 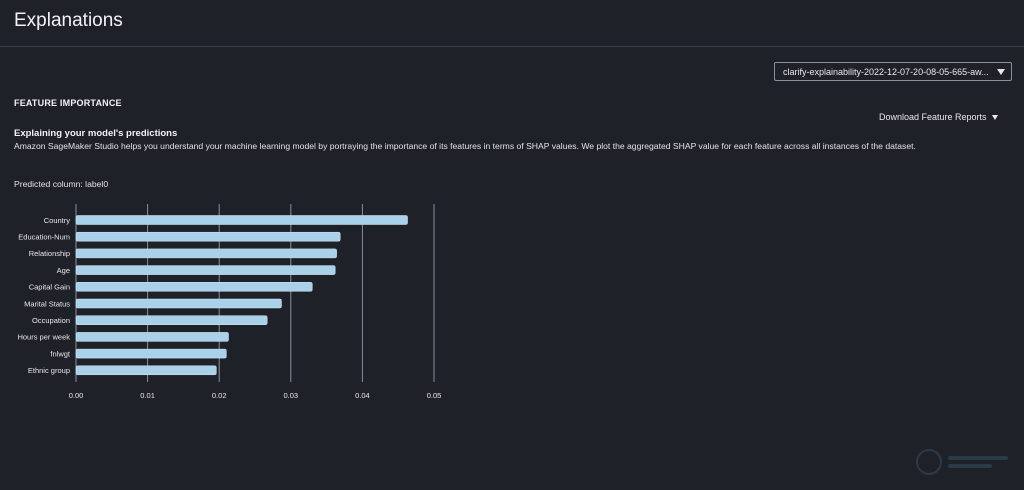 What do you see at coordinates (60, 353) in the screenshot?
I see `category-label: fnlwgt` at bounding box center [60, 353].